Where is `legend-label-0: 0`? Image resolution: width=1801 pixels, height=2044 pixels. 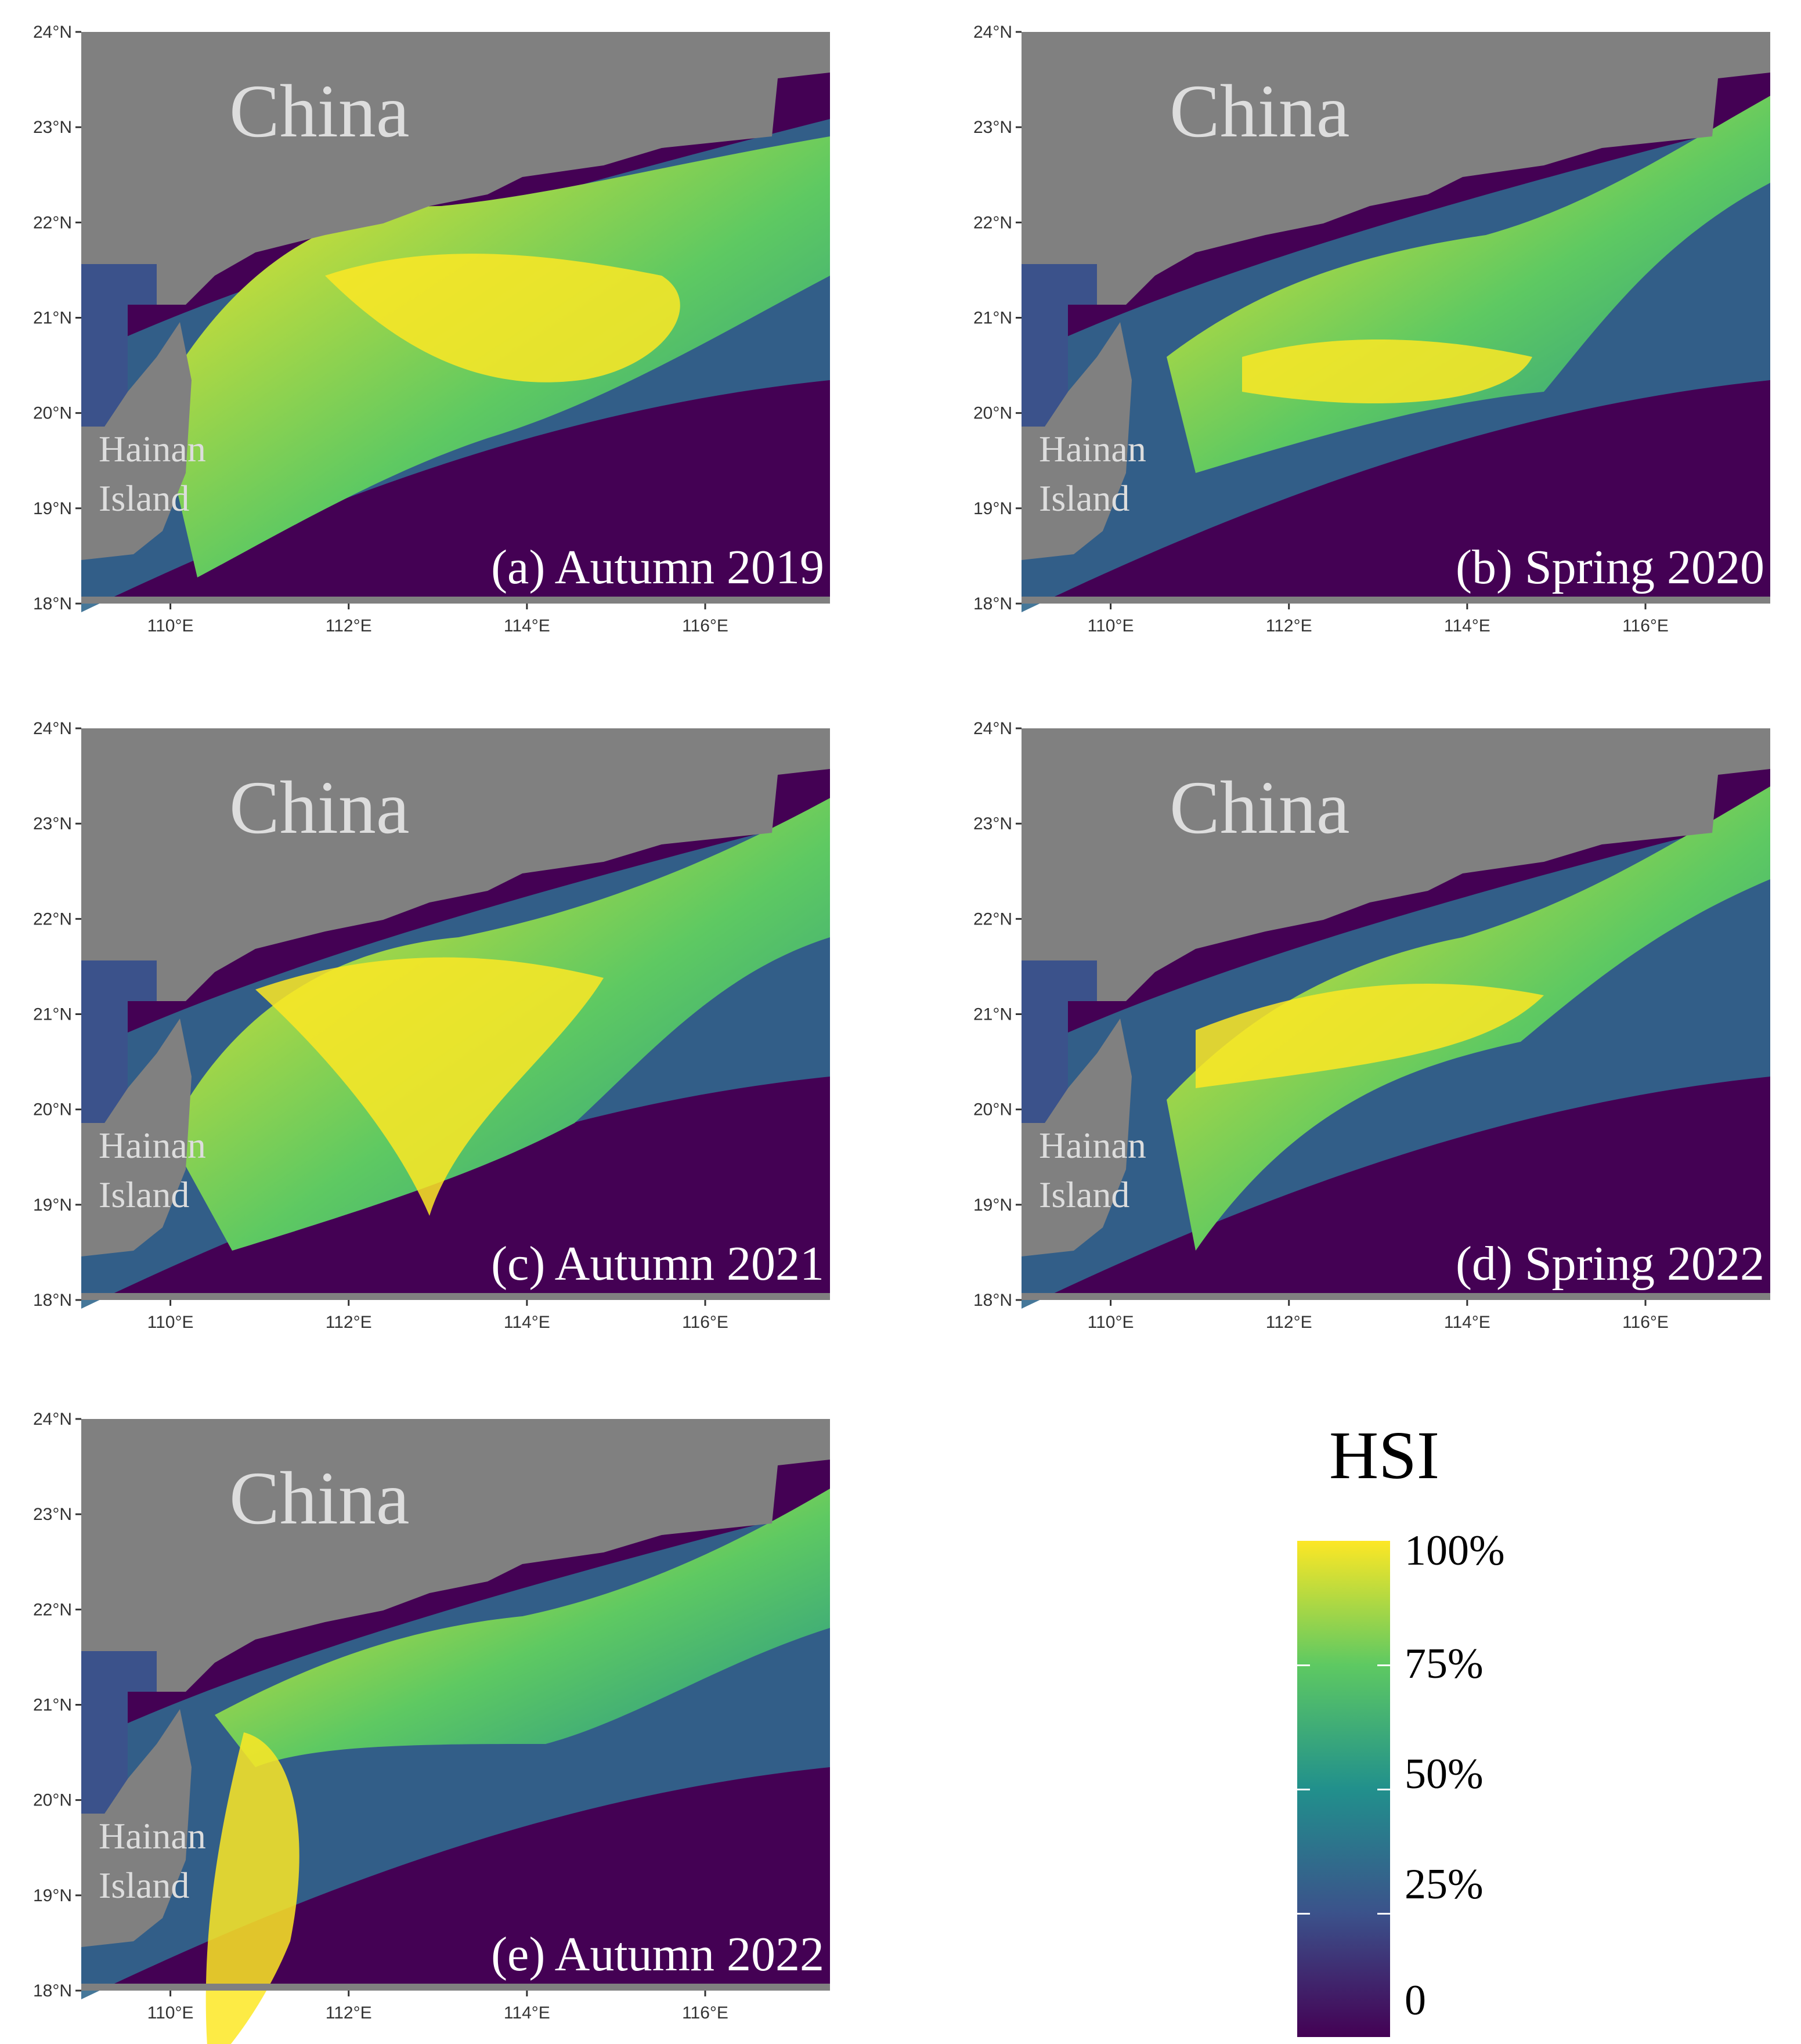 legend-label-0: 0 is located at coordinates (1415, 2001).